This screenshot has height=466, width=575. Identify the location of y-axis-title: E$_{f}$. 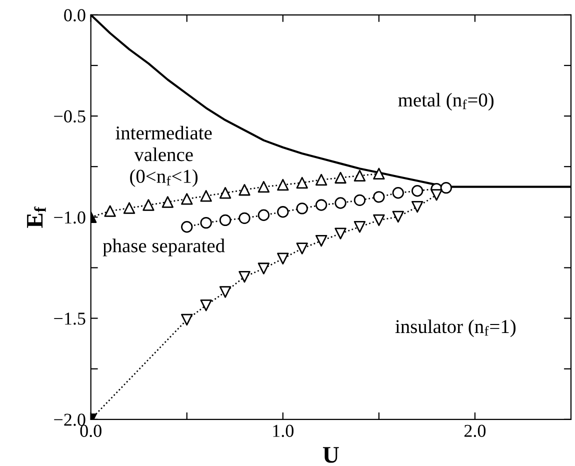
(36, 217).